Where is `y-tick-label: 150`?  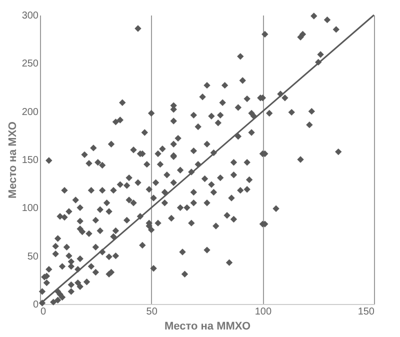 y-tick-label: 150 is located at coordinates (30, 160).